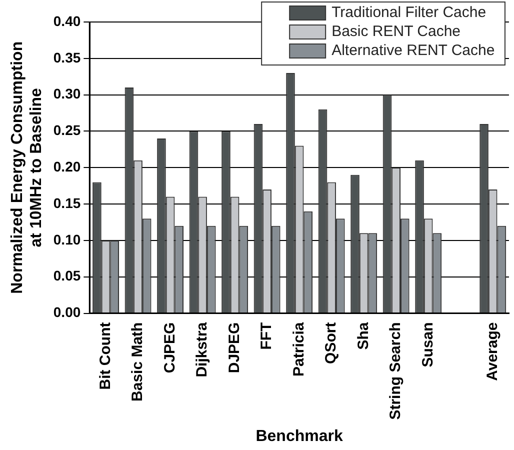 Image resolution: width=514 pixels, height=450 pixels. I want to click on x-tick-label: Basic Math, so click(137, 362).